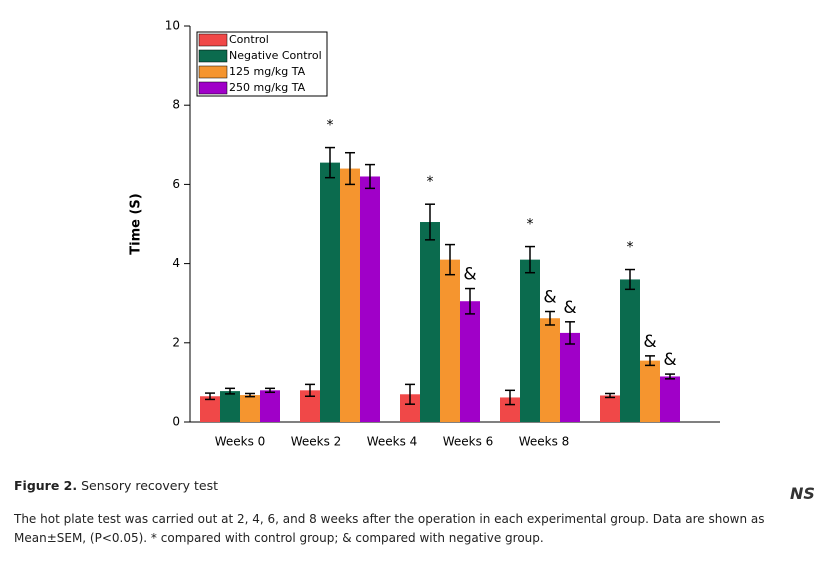 This screenshot has width=836, height=569. What do you see at coordinates (544, 442) in the screenshot?
I see `x-tick-label: Weeks 8` at bounding box center [544, 442].